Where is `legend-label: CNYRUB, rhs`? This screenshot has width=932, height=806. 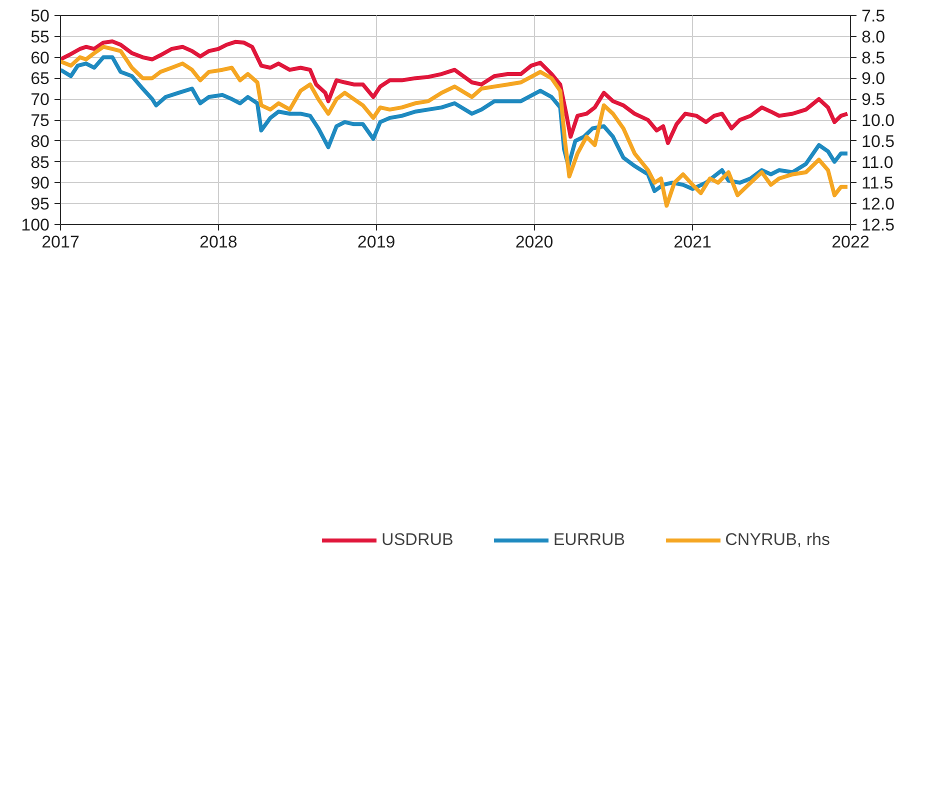 legend-label: CNYRUB, rhs is located at coordinates (777, 540).